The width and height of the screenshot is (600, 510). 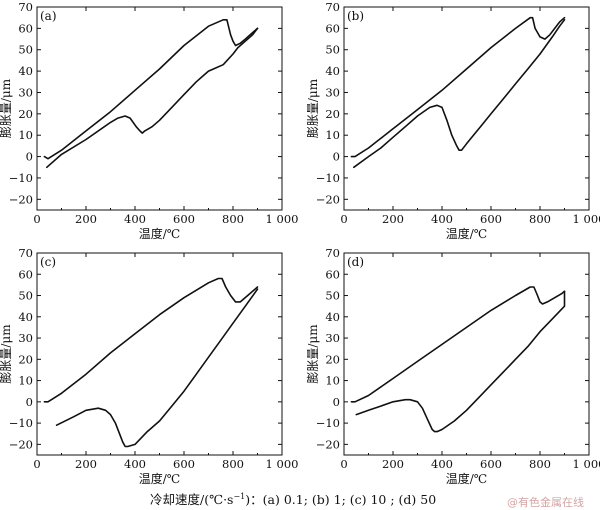 I want to click on cooling-curve-d, so click(x=460, y=361).